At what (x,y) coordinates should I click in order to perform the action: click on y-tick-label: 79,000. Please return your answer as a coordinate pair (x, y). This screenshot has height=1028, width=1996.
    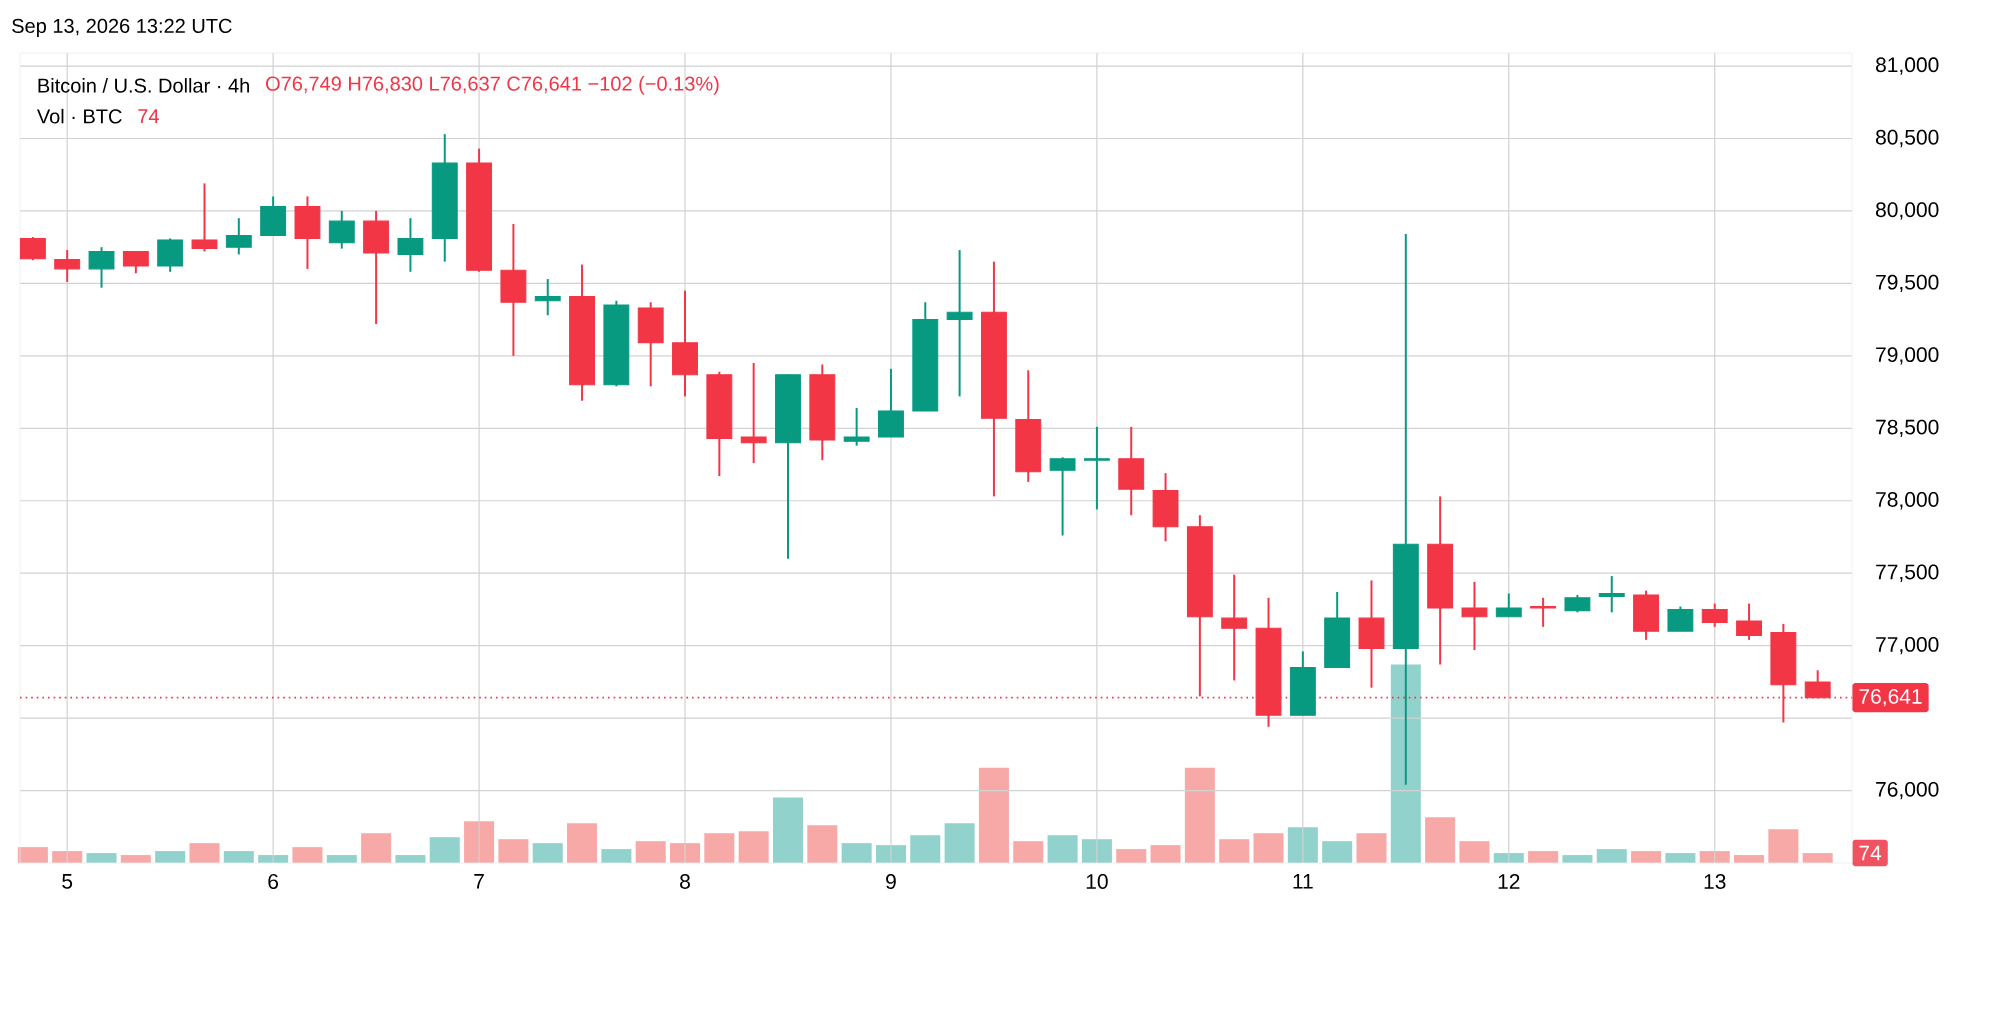
    Looking at the image, I should click on (1907, 356).